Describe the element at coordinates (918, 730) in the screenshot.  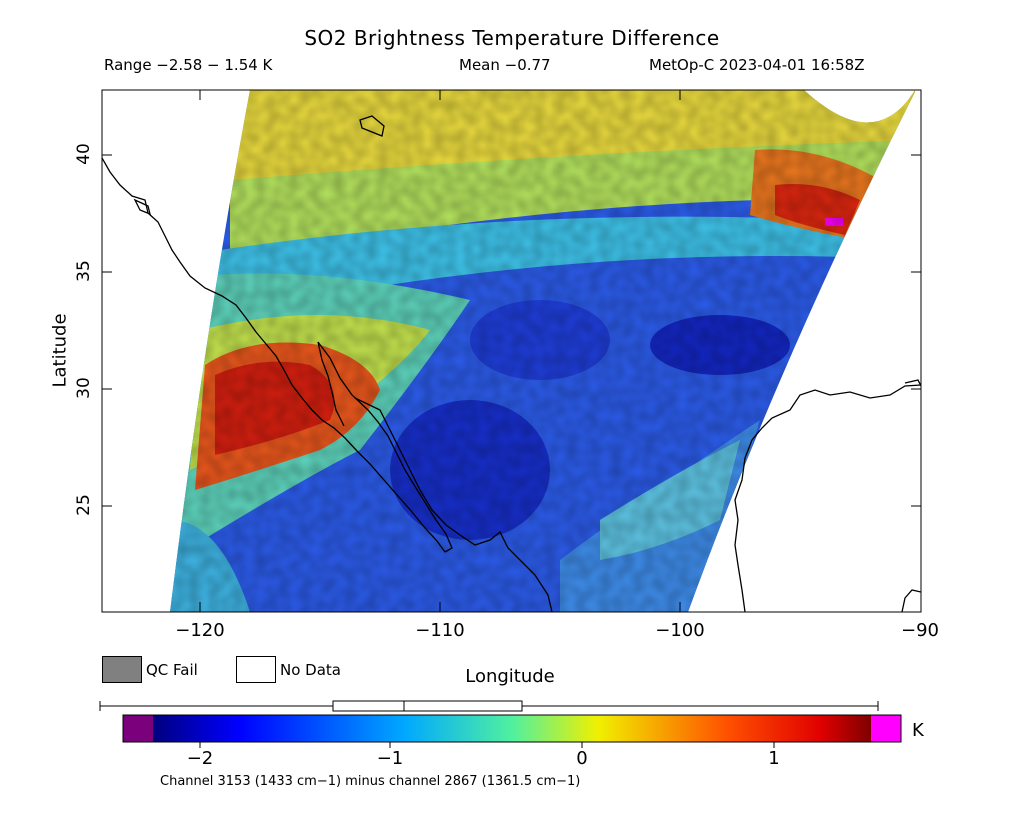
I see `colorbar-unit: K` at that location.